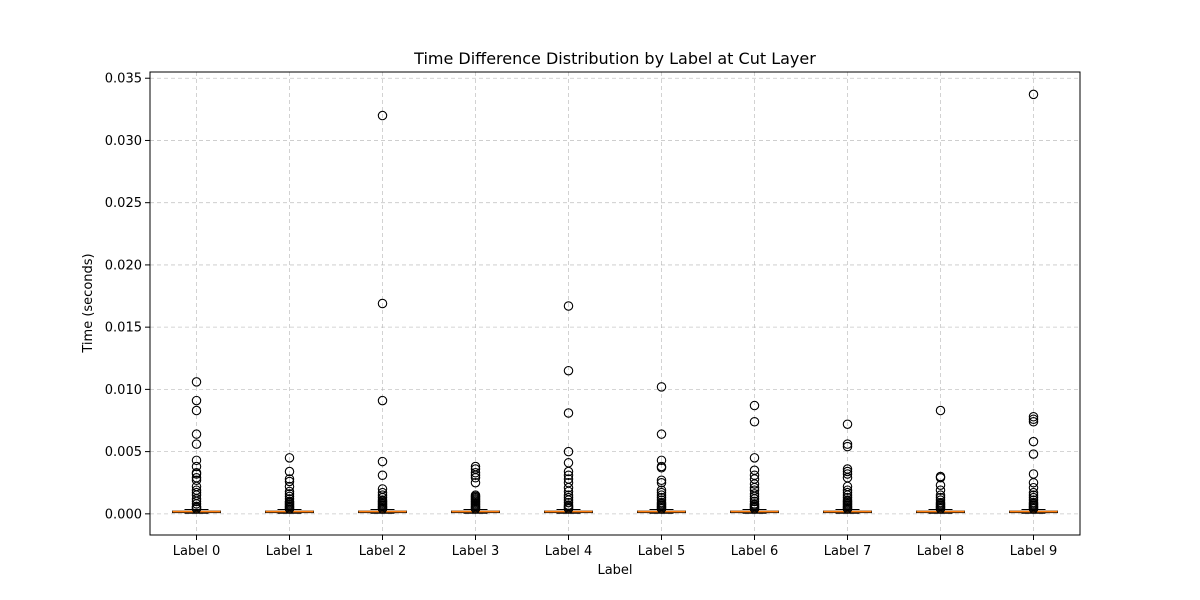 This screenshot has width=1200, height=600. Describe the element at coordinates (940, 551) in the screenshot. I see `x-tick-label: Label 8` at that location.